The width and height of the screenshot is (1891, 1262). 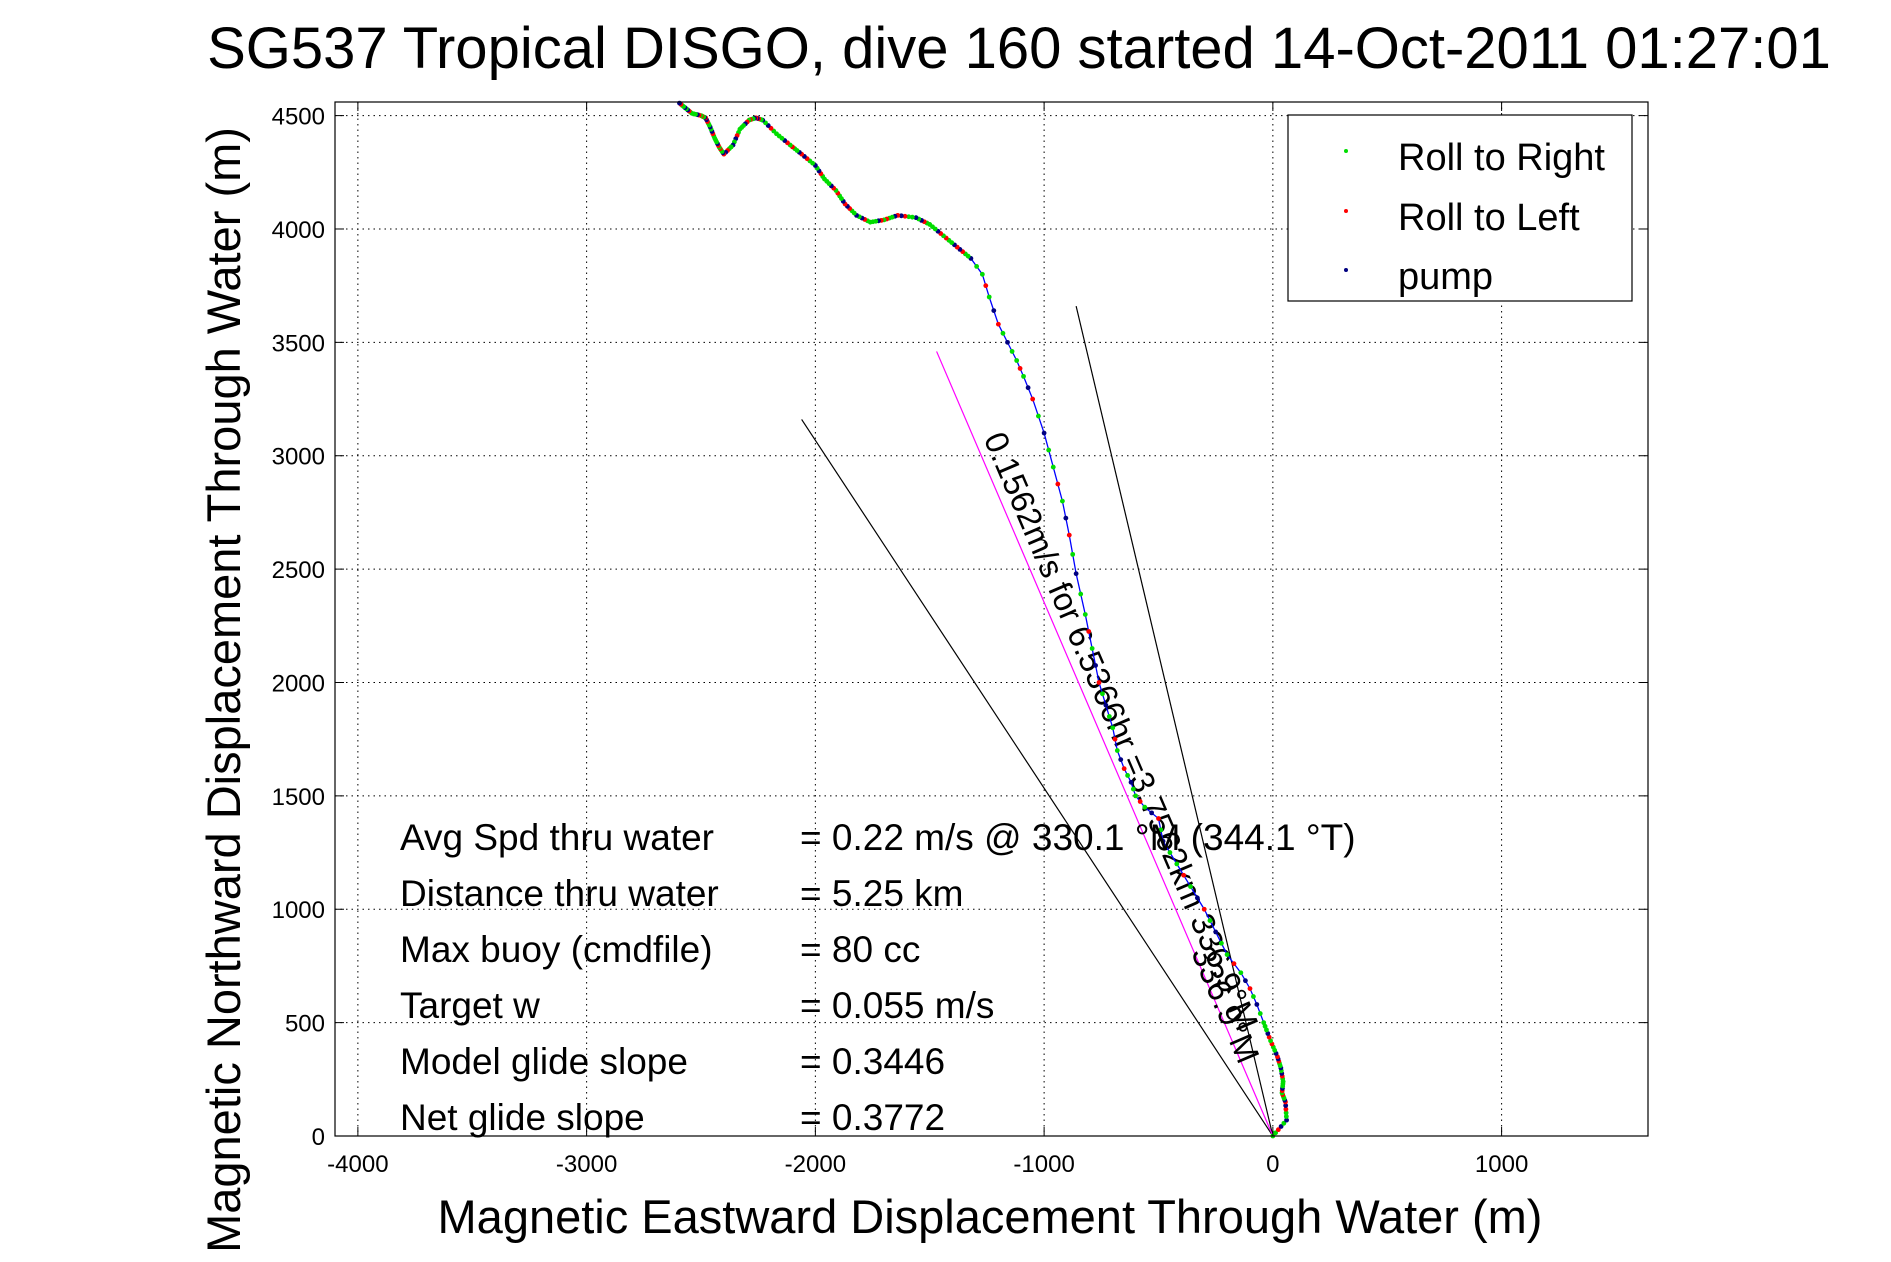 What do you see at coordinates (1346, 270) in the screenshot?
I see `legend-marker-pump` at bounding box center [1346, 270].